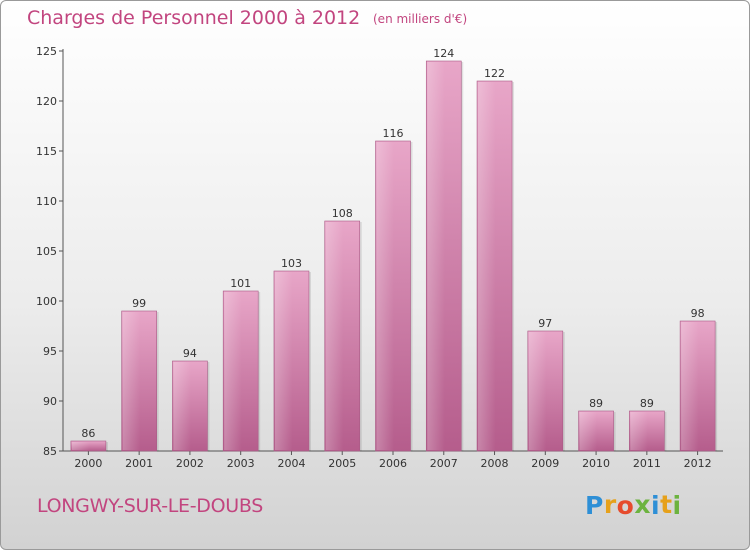  Describe the element at coordinates (46, 201) in the screenshot. I see `y-tick-label: 110` at that location.